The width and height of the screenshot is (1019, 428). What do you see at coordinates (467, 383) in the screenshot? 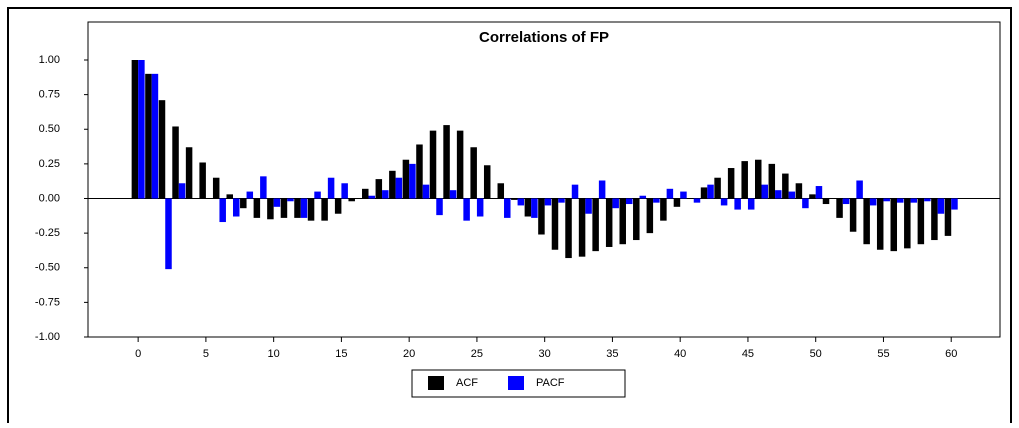
I see `legend-label: ACF` at bounding box center [467, 383].